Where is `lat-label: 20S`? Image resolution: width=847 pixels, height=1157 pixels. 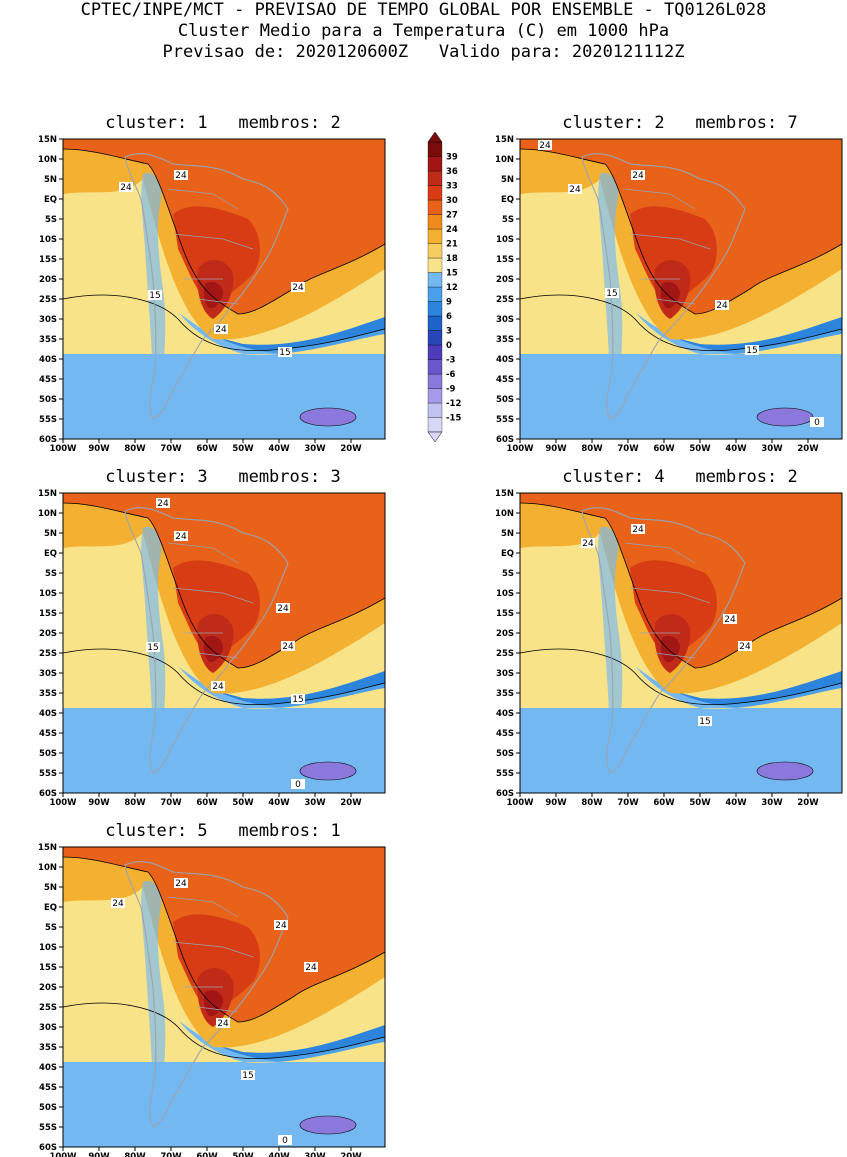
lat-label: 20S is located at coordinates (48, 280).